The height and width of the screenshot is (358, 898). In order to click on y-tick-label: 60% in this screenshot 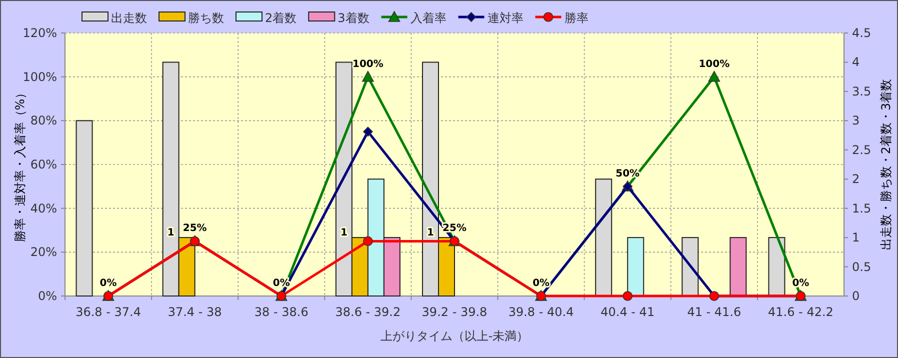, I will do `click(43, 165)`.